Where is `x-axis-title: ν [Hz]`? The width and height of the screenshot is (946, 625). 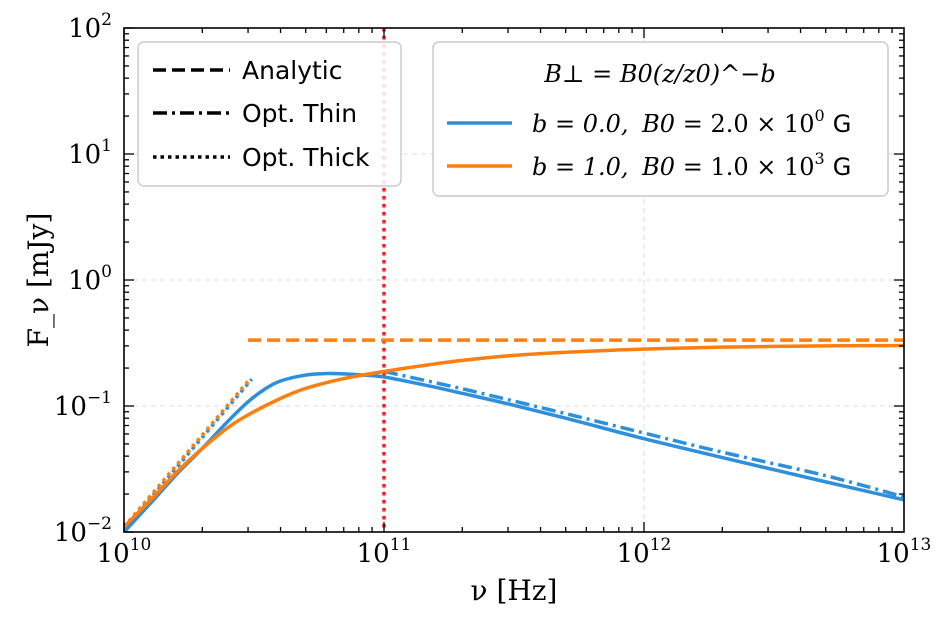 x-axis-title: ν [Hz] is located at coordinates (514, 590).